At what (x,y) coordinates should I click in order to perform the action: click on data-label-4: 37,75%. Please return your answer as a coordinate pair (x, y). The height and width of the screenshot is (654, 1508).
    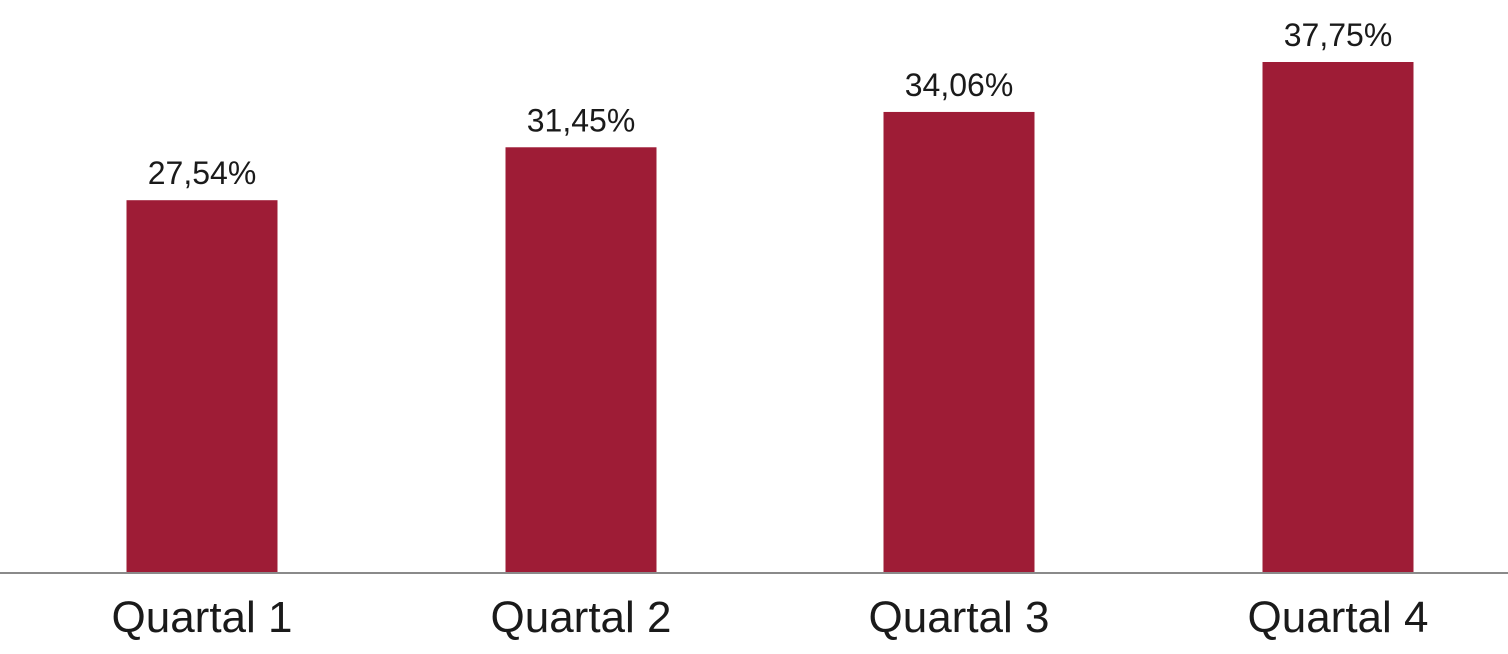
    Looking at the image, I should click on (1338, 35).